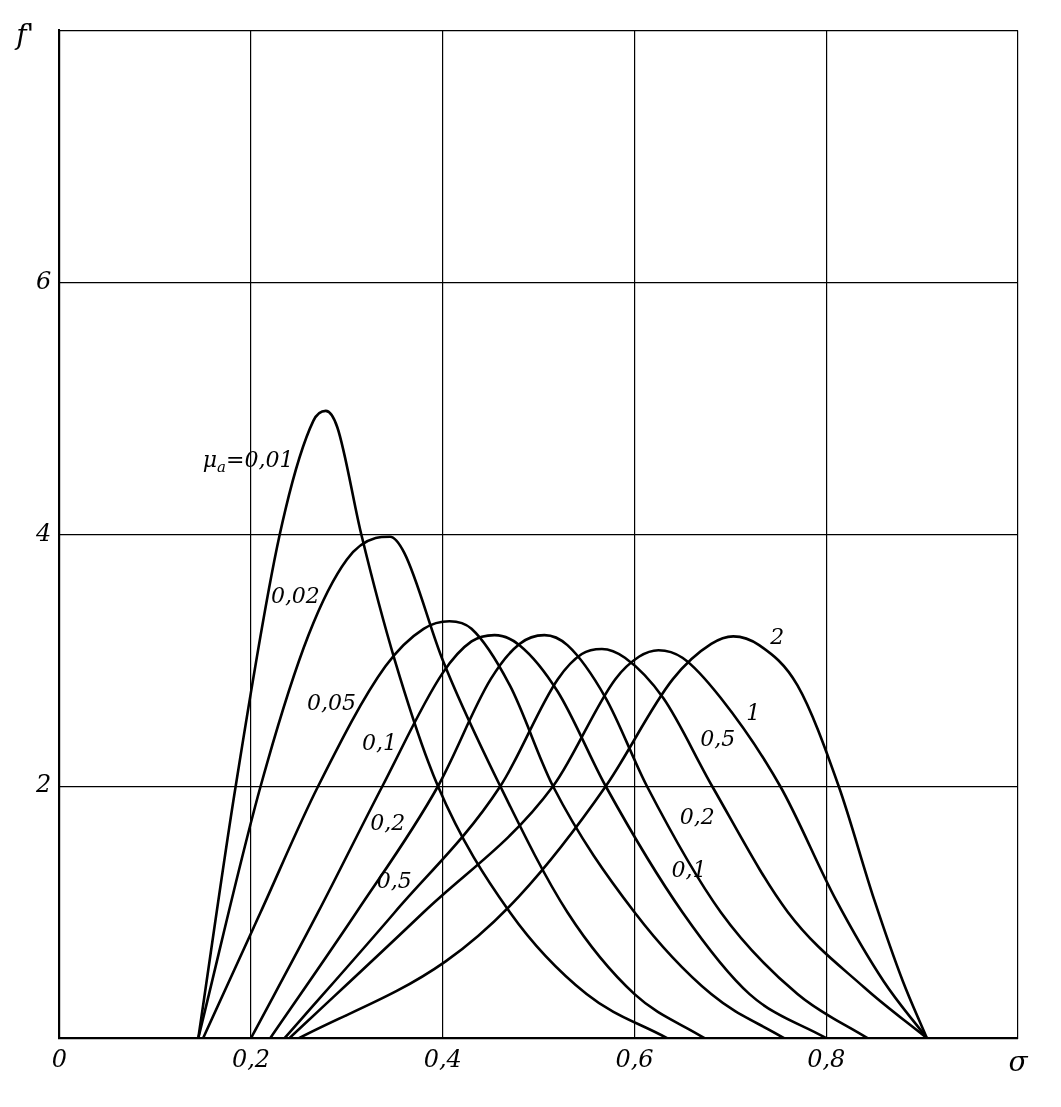 The image size is (1061, 1107). What do you see at coordinates (379, 742) in the screenshot?
I see `series-label: 0,1` at bounding box center [379, 742].